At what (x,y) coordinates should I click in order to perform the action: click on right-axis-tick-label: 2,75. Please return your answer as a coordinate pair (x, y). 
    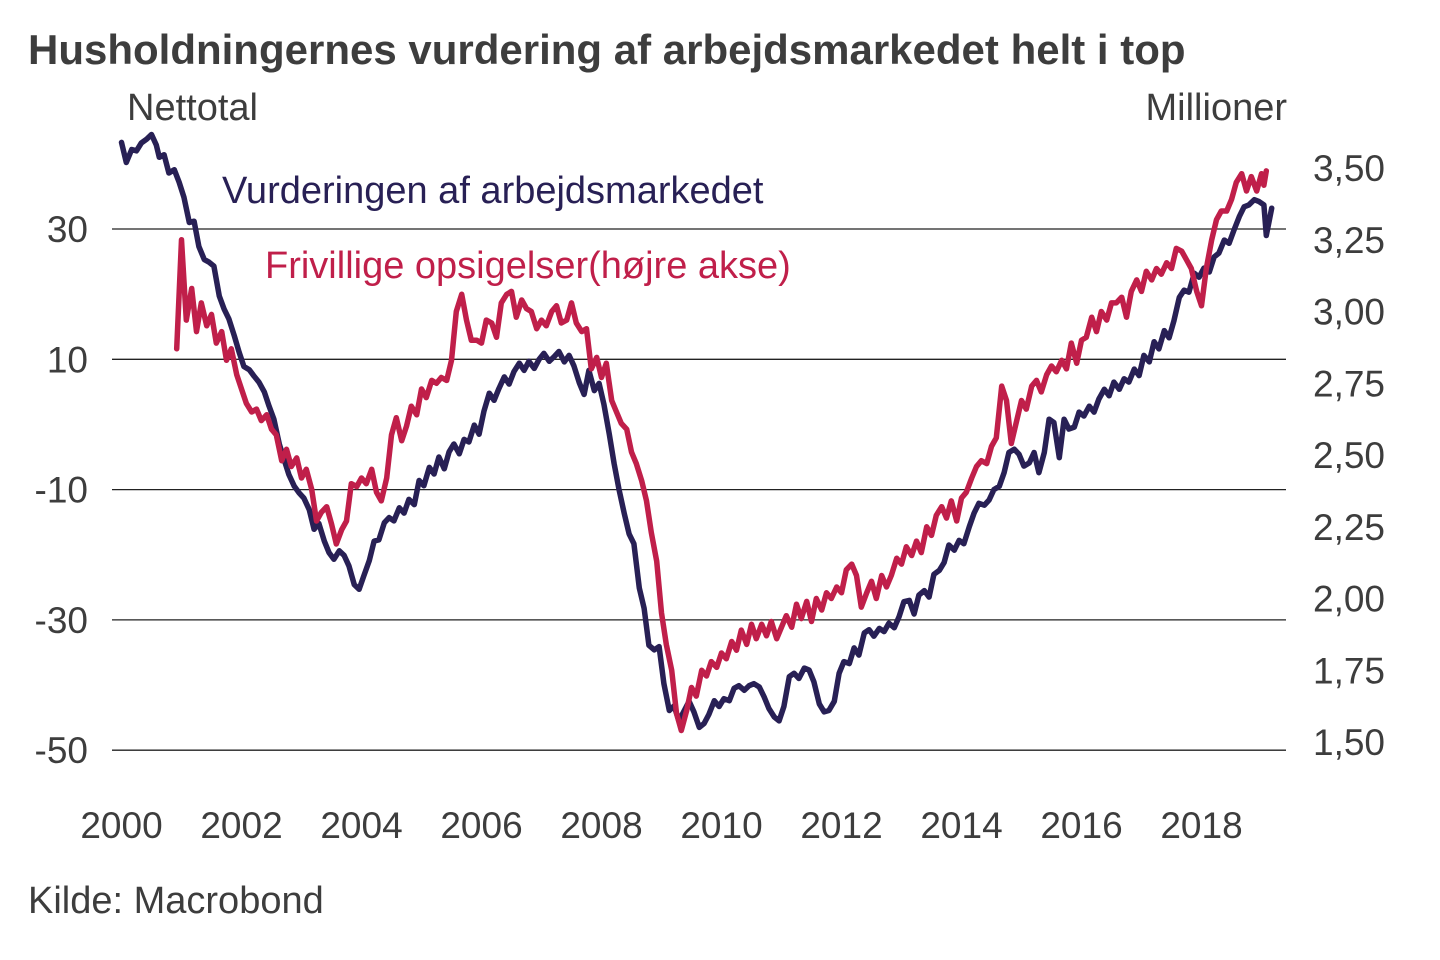
    Looking at the image, I should click on (1349, 383).